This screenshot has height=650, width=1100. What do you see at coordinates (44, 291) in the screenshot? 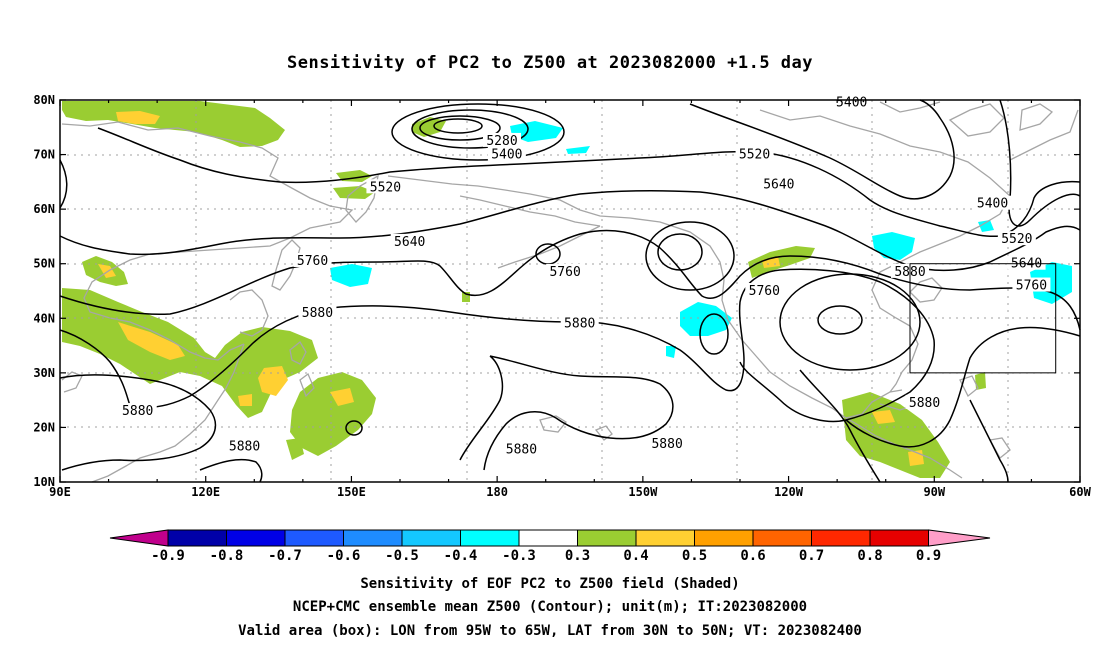
I see `latitude-labels: 80N 70N 60N 50N 40N 30N 20N 10N` at bounding box center [44, 291].